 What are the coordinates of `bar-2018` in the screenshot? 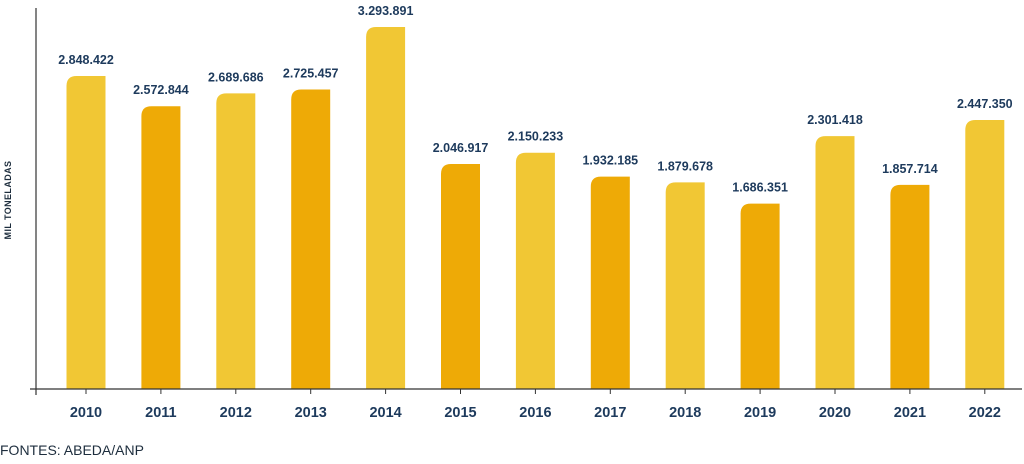 It's located at (685, 285).